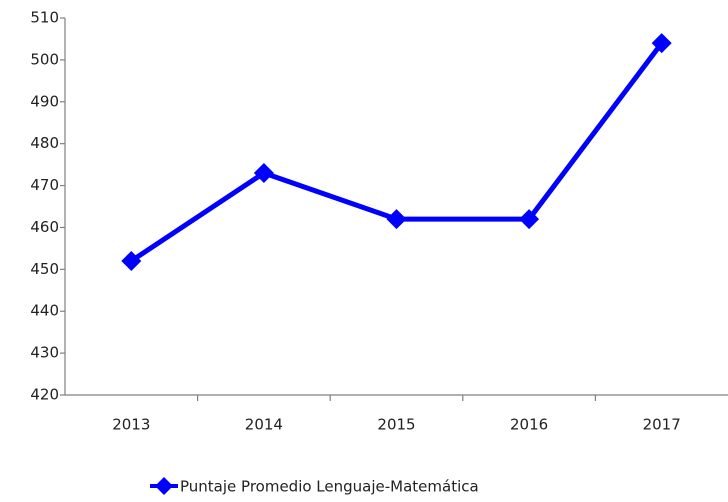 This screenshot has width=728, height=502. I want to click on y-tick-label: 480, so click(44, 143).